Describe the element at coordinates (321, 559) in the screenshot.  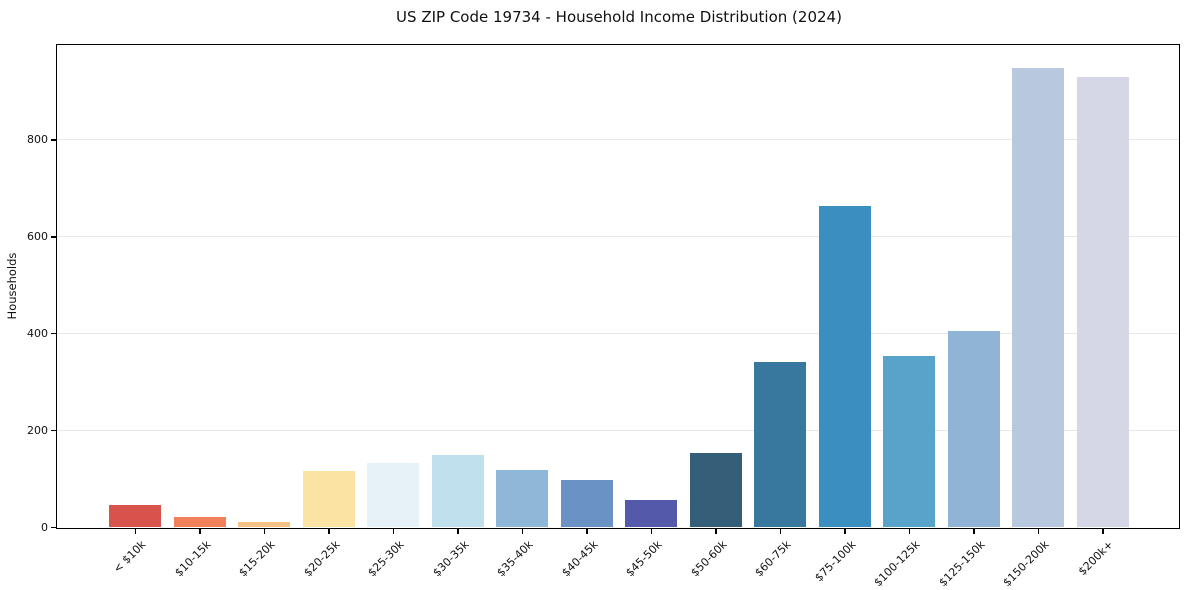
I see `x-tick-label-$20-25k: $20-25k` at that location.